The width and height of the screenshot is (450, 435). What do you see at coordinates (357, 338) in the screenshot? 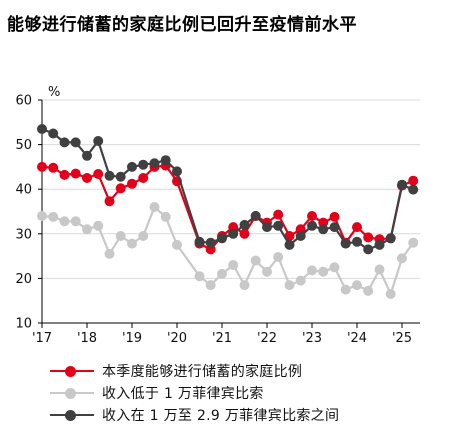
I see `x-tick-label: '24` at bounding box center [357, 338].